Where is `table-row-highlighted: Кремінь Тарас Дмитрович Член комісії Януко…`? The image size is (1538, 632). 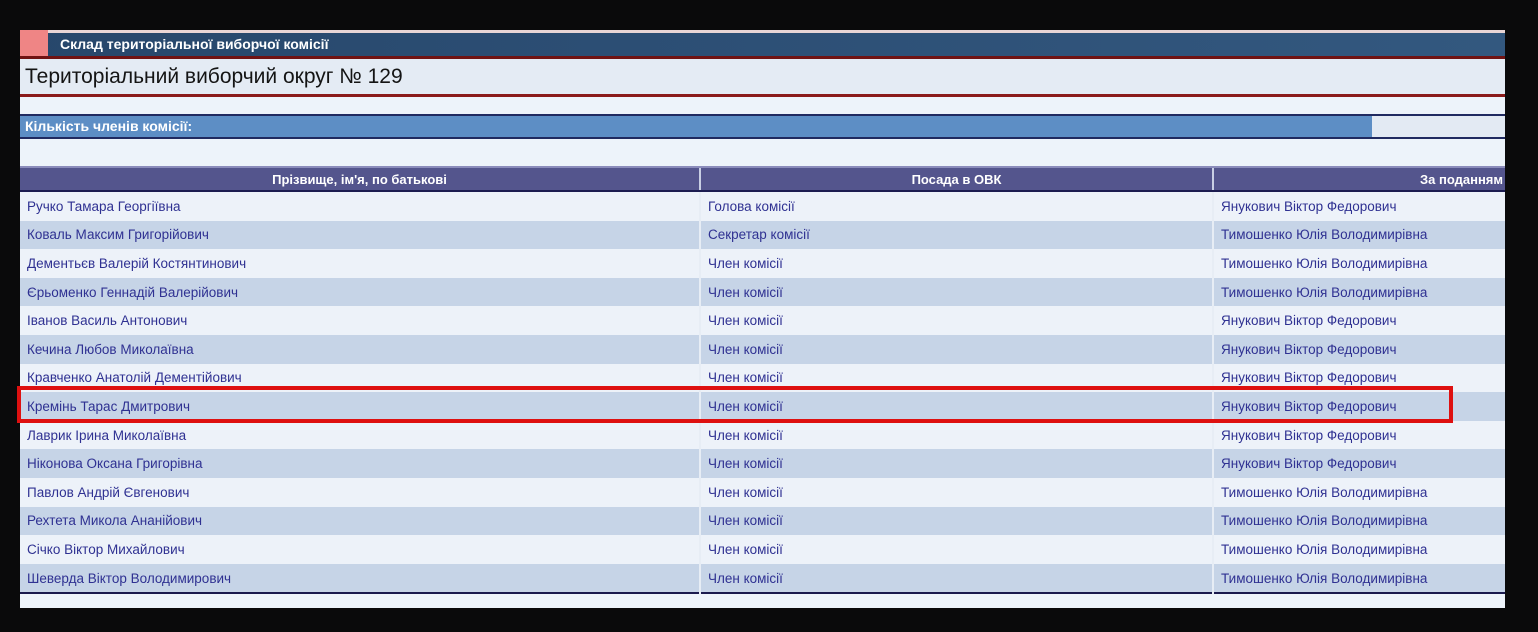
table-row-highlighted: Кремінь Тарас Дмитрович Член комісії Януко… is located at coordinates (762, 406).